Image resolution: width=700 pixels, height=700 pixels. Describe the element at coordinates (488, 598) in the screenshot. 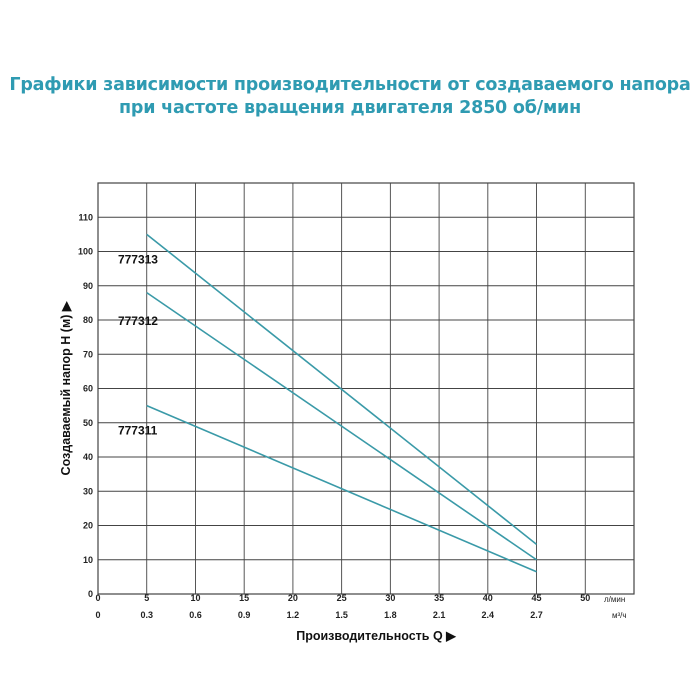

I see `x-tick-label: 40` at that location.